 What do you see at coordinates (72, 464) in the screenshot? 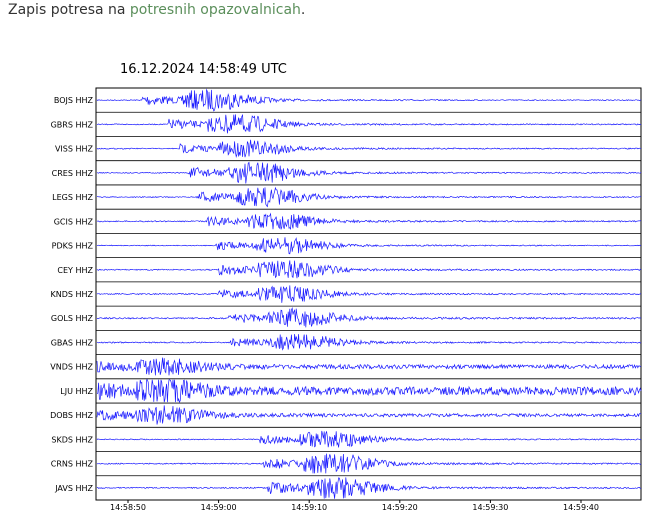
I see `station-label: CRNS HHZ` at bounding box center [72, 464].